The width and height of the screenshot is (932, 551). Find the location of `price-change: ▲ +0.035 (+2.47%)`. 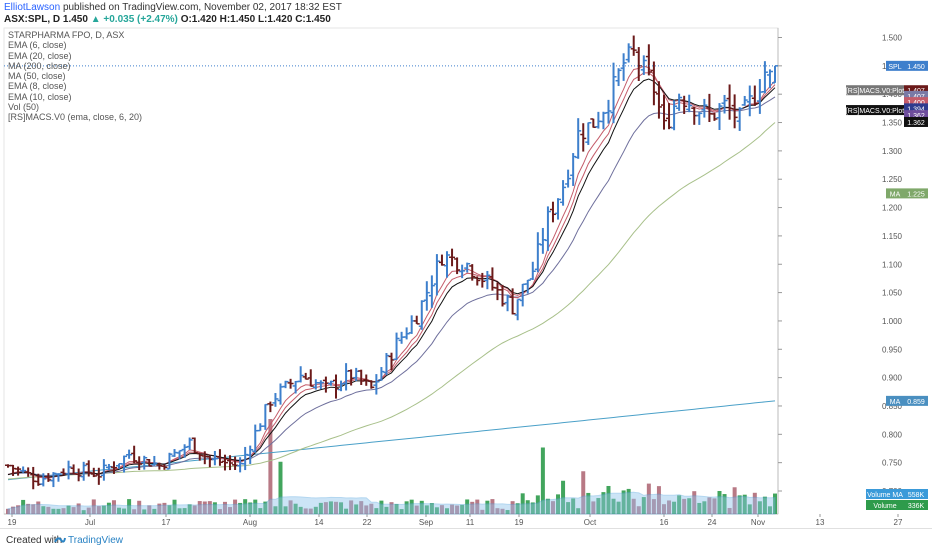

price-change: ▲ +0.035 (+2.47%) is located at coordinates (134, 19).